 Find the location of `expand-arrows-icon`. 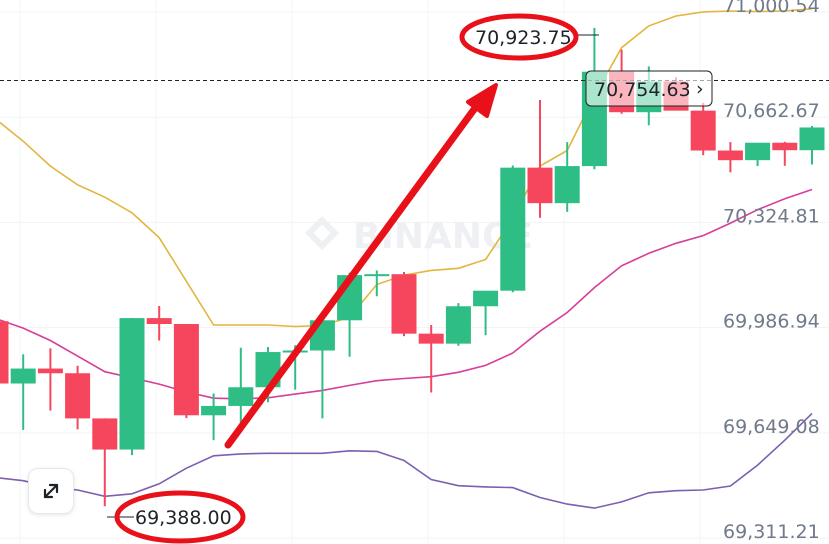

expand-arrows-icon is located at coordinates (51, 491).